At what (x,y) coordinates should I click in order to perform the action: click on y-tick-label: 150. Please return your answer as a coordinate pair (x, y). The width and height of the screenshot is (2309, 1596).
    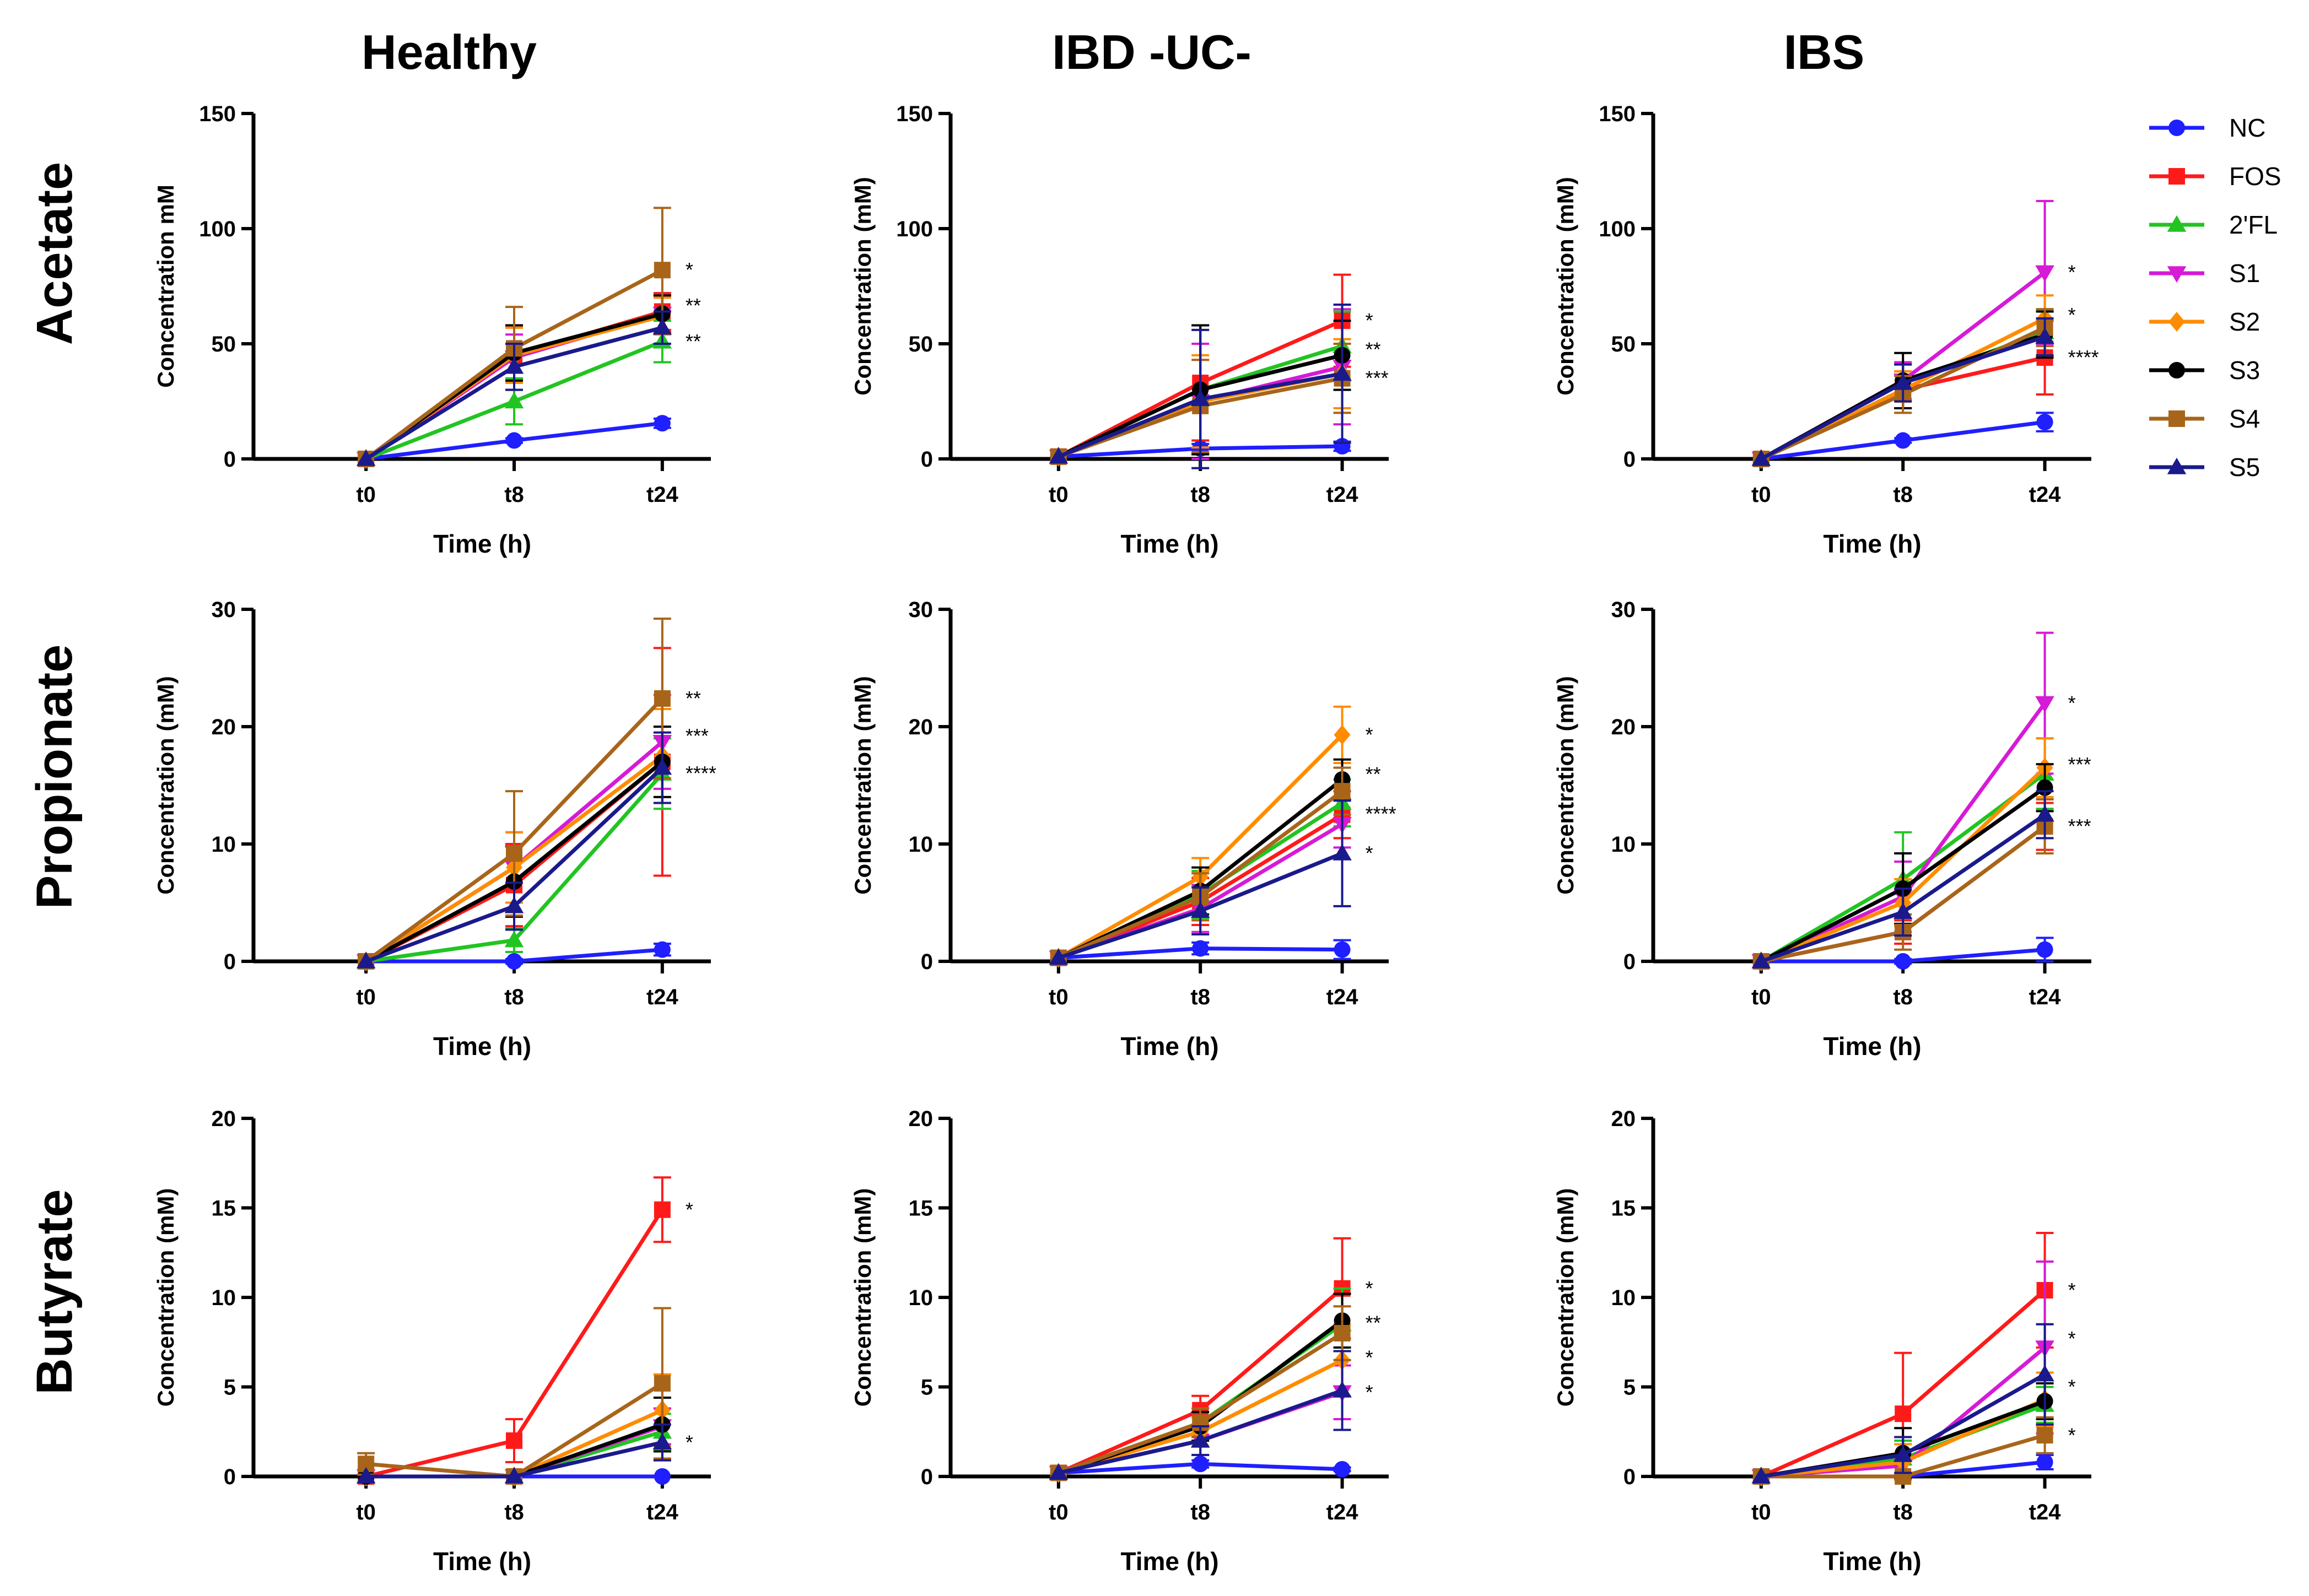
    Looking at the image, I should click on (1618, 114).